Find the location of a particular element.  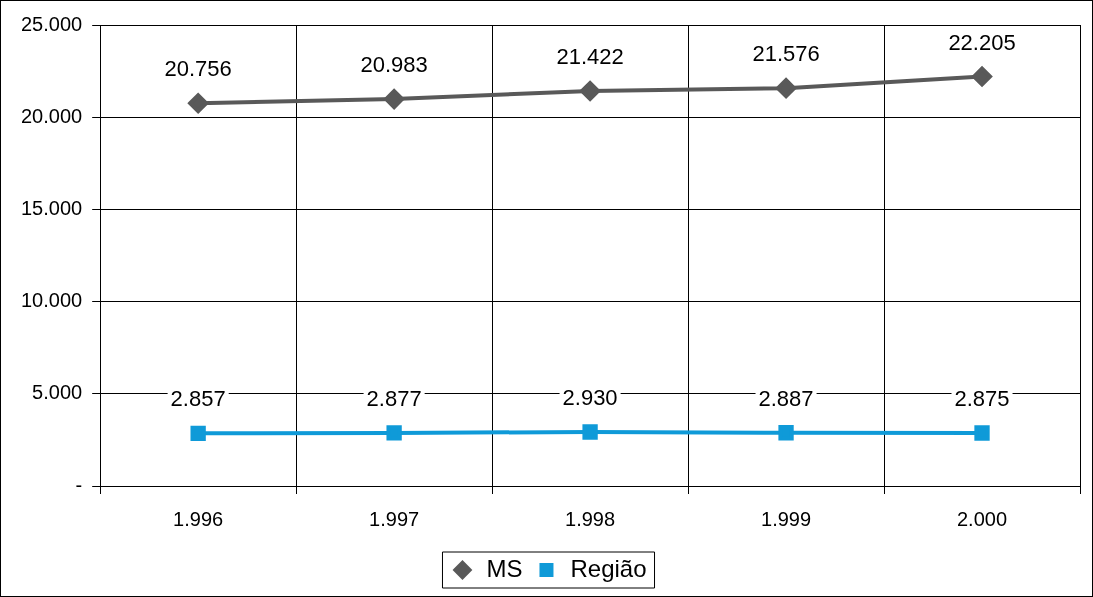

x-tick-label: 1.999 is located at coordinates (786, 518).